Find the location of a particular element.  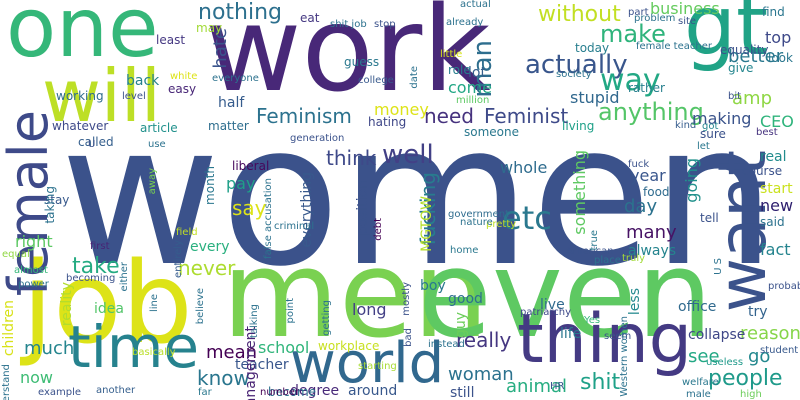

word: start is located at coordinates (776, 189).